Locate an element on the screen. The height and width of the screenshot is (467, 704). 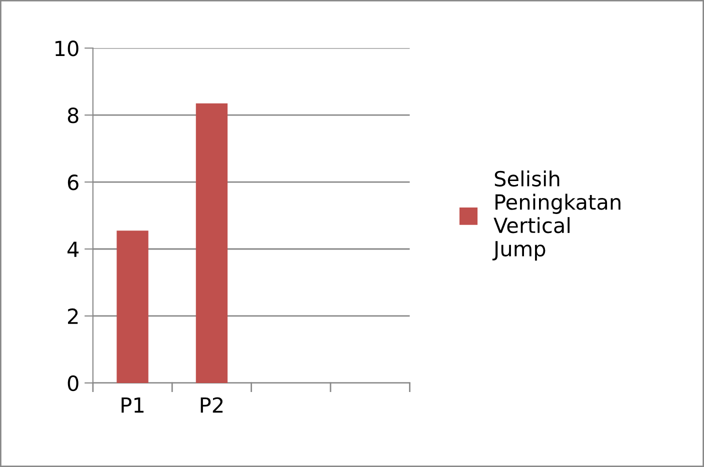
y-tick-label: 8 is located at coordinates (73, 116).